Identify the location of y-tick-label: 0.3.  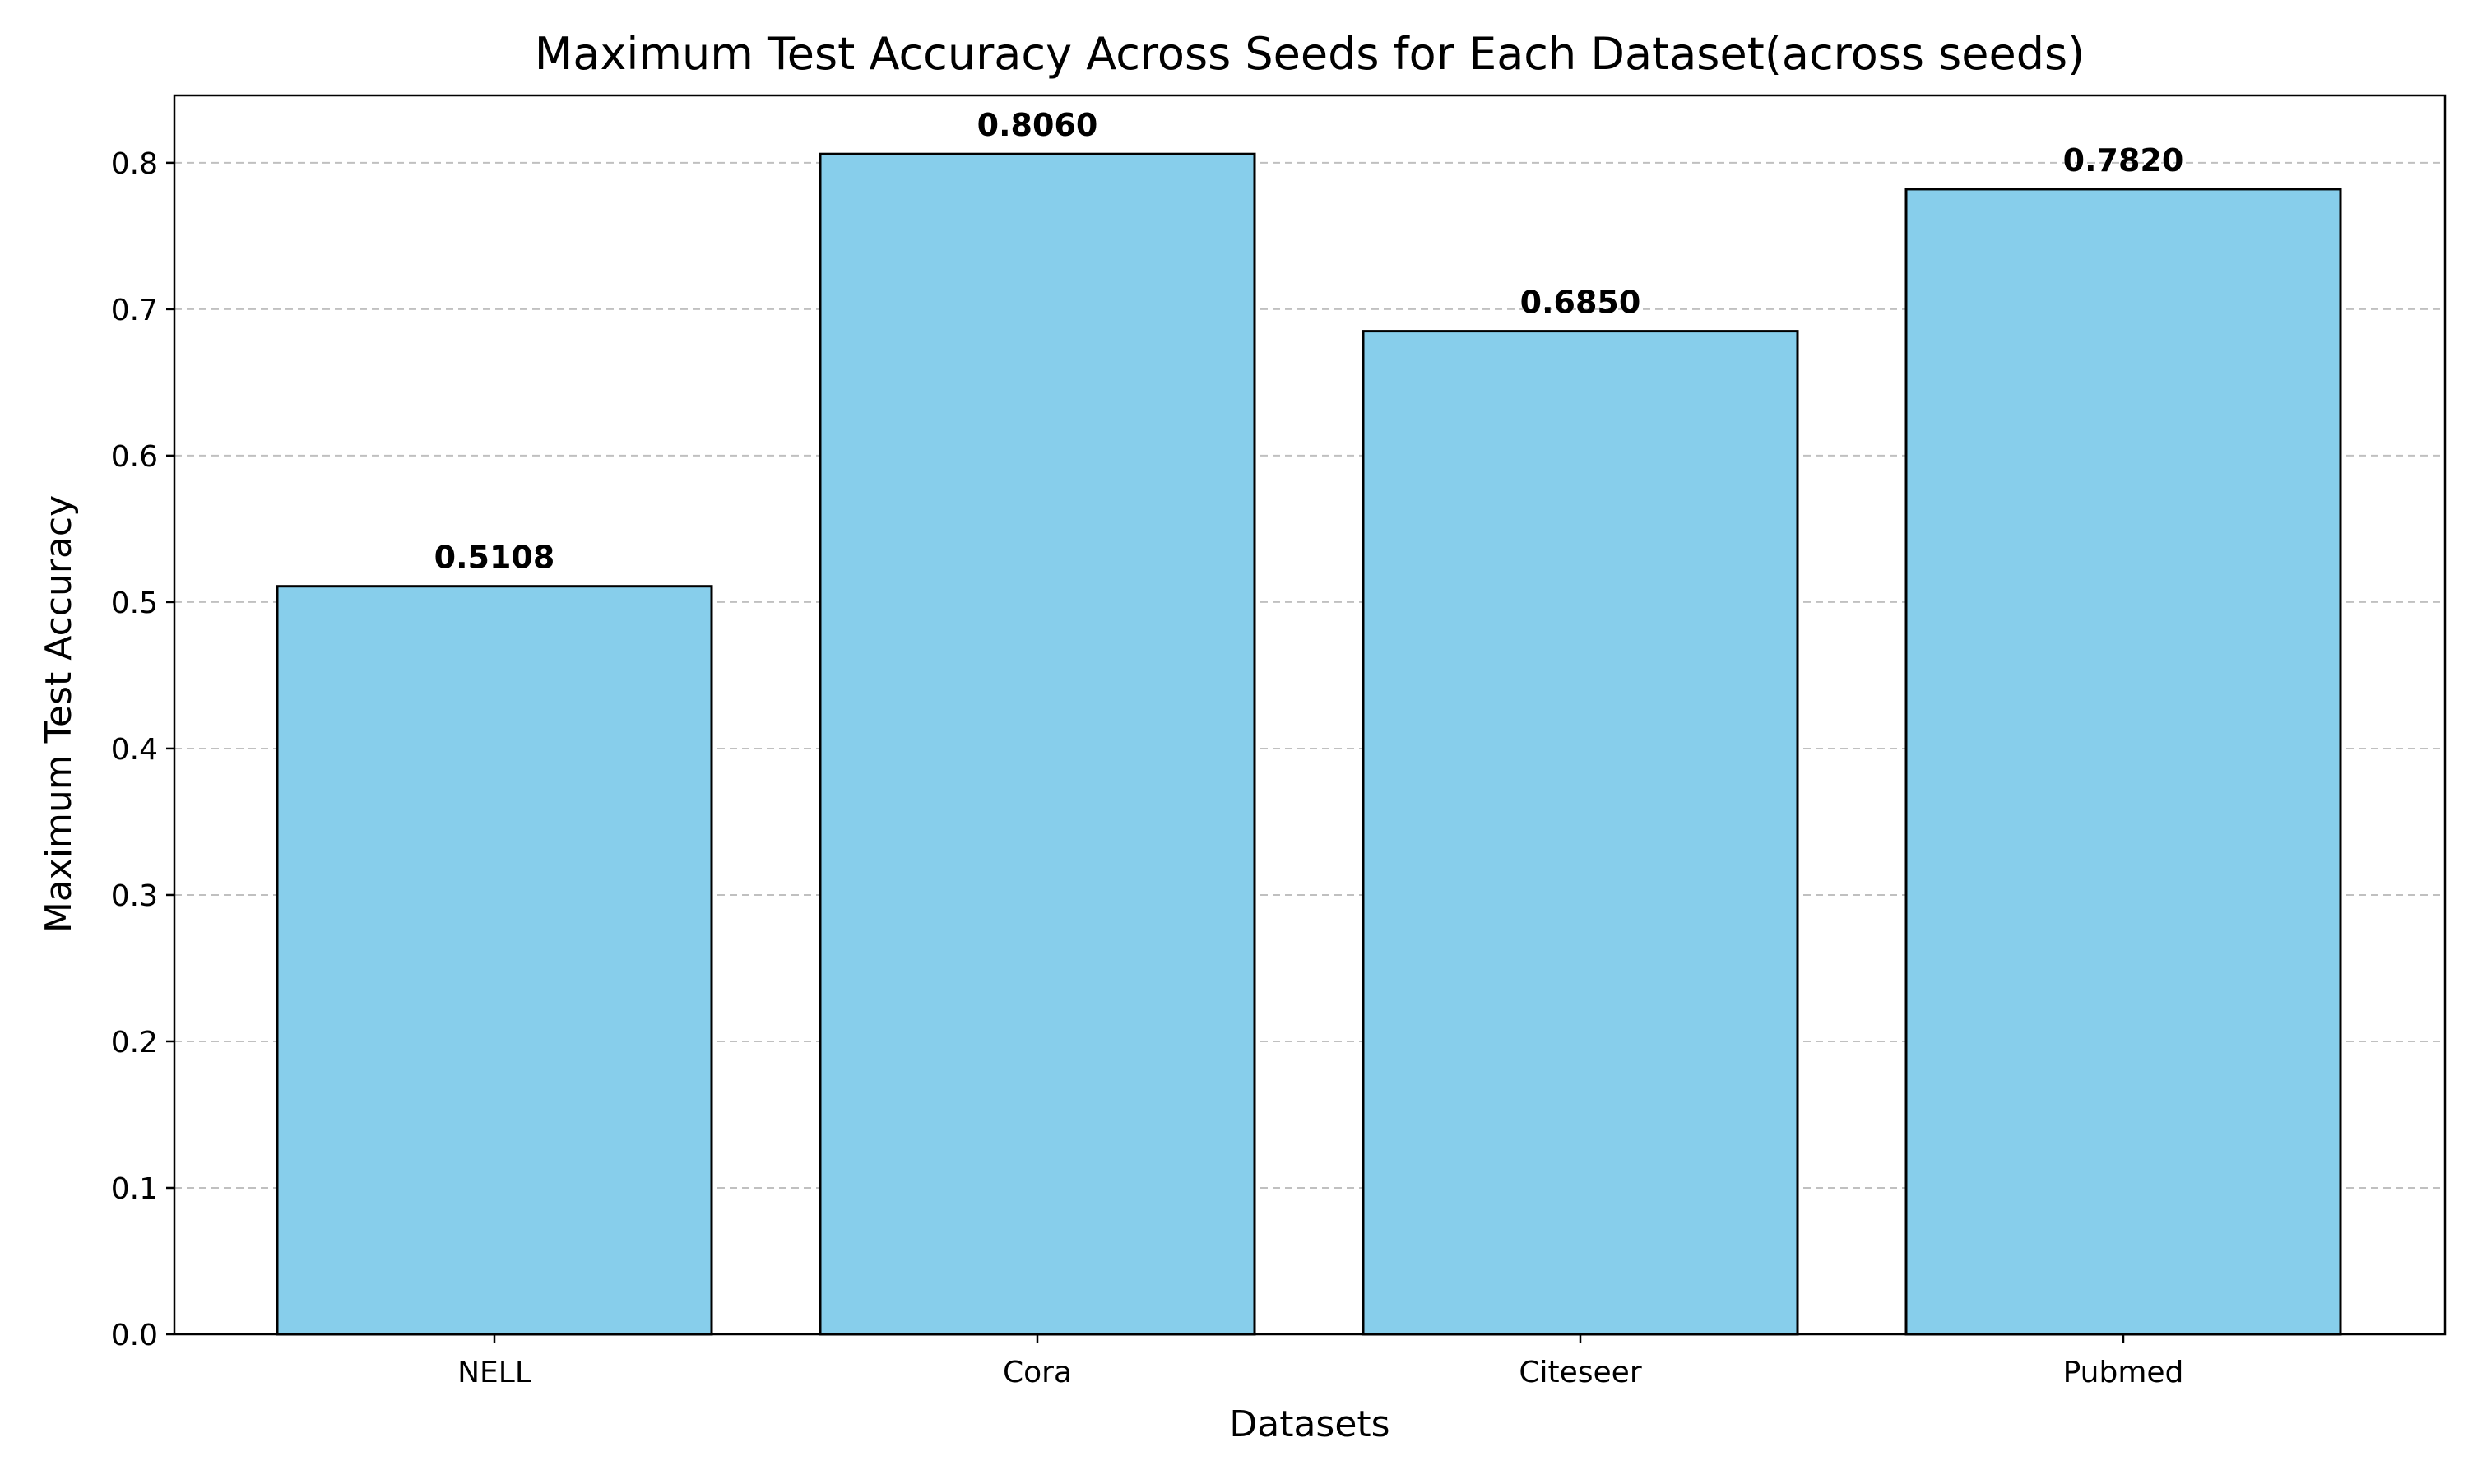
(134, 896).